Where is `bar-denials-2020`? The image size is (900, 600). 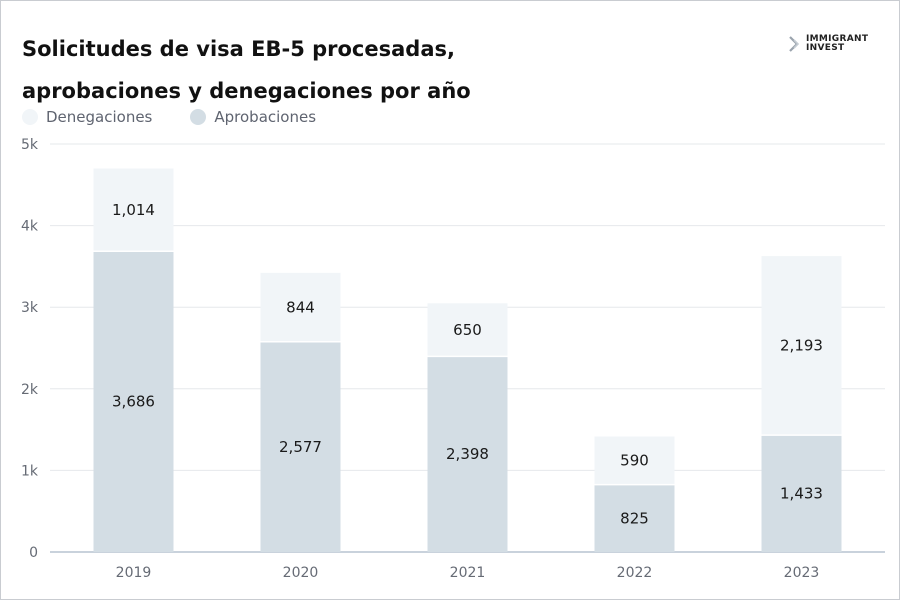 bar-denials-2020 is located at coordinates (300, 307).